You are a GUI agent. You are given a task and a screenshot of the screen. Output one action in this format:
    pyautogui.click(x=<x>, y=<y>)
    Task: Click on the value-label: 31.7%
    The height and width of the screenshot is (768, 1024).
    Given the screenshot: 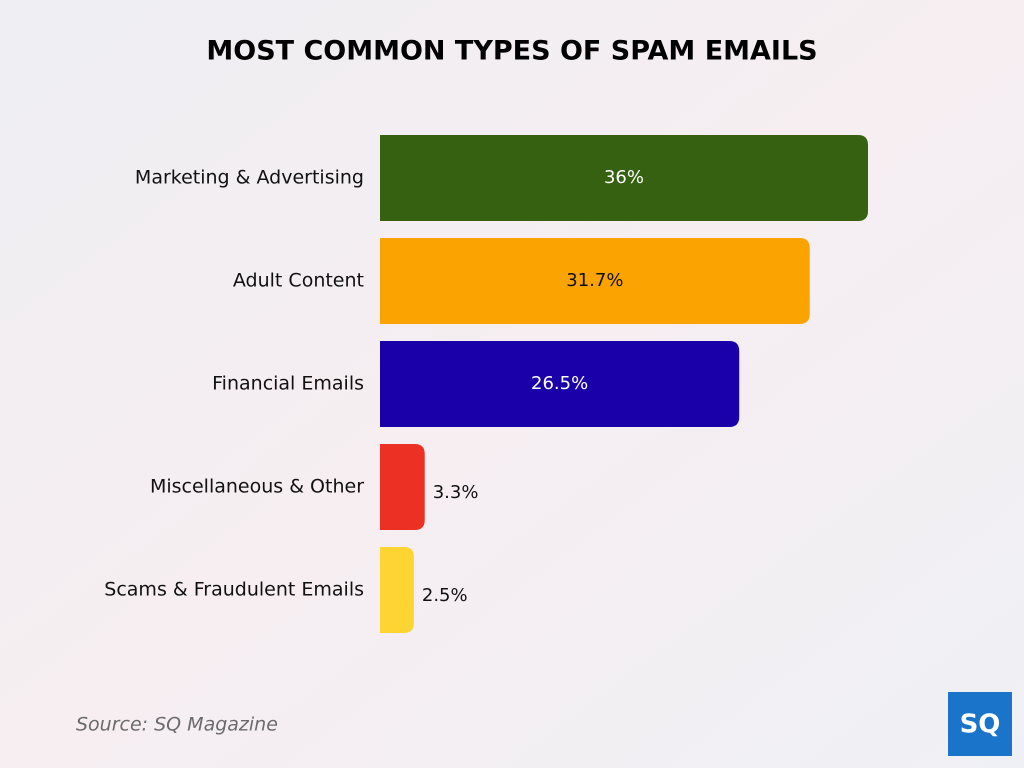 What is the action you would take?
    pyautogui.click(x=594, y=280)
    